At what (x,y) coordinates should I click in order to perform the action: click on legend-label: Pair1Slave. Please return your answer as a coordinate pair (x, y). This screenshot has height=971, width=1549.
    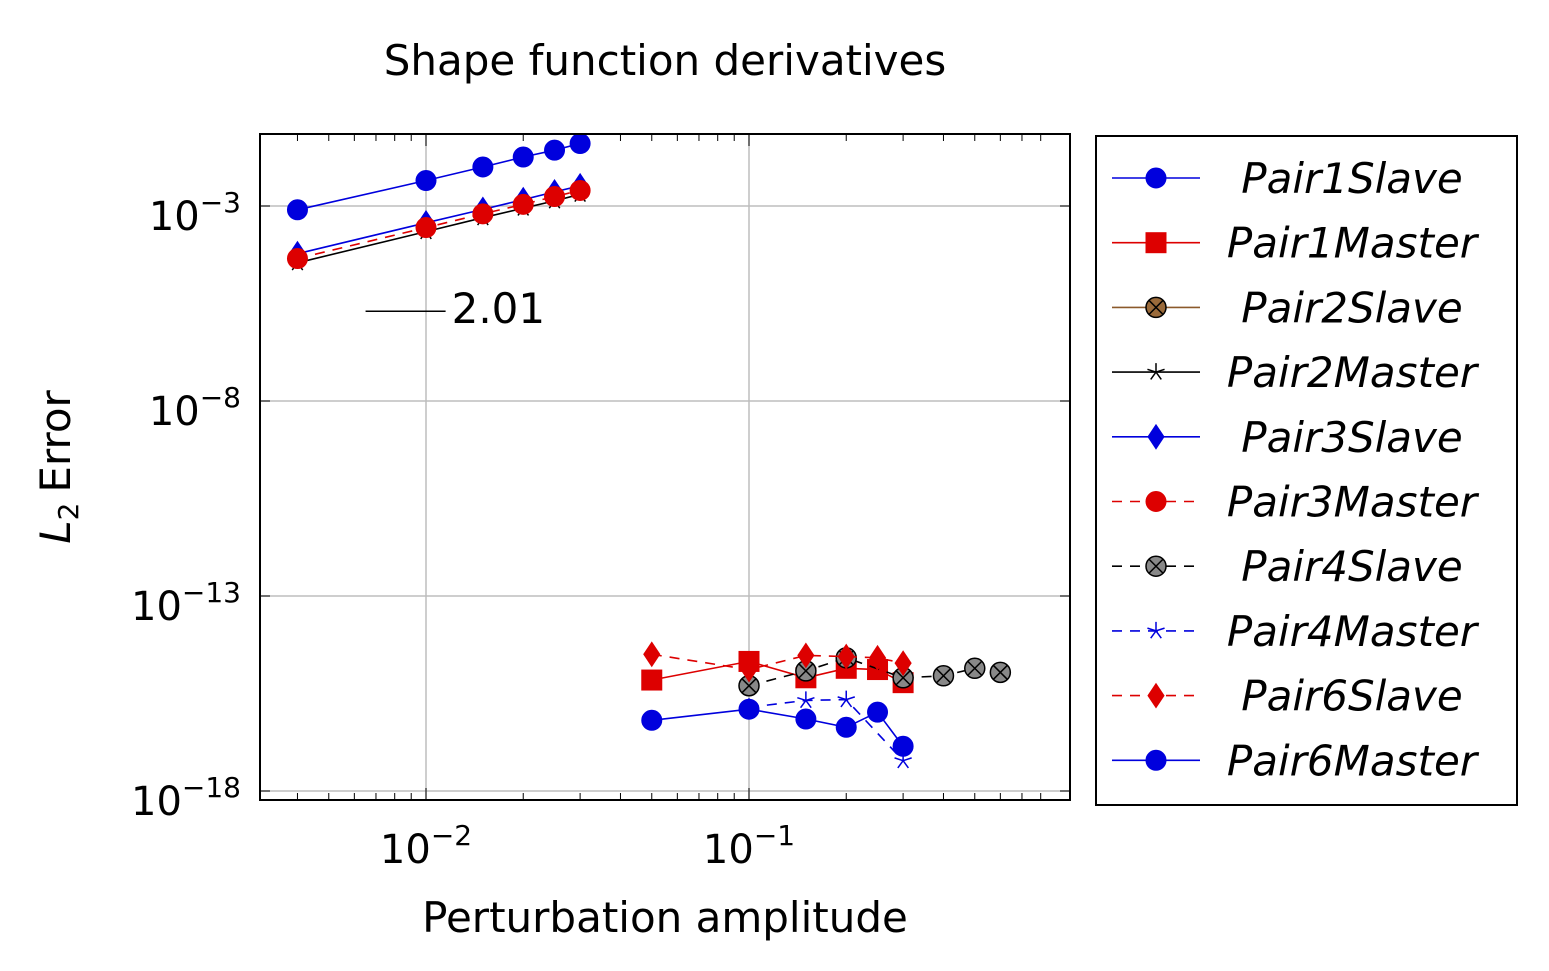
    Looking at the image, I should click on (1351, 178).